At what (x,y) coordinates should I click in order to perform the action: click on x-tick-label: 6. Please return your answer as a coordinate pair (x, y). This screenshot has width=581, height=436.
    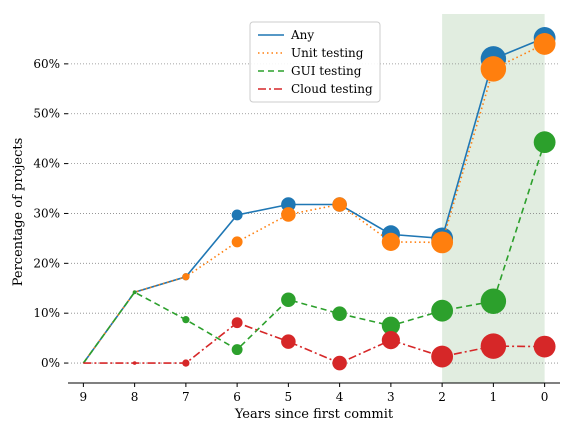
    Looking at the image, I should click on (237, 397).